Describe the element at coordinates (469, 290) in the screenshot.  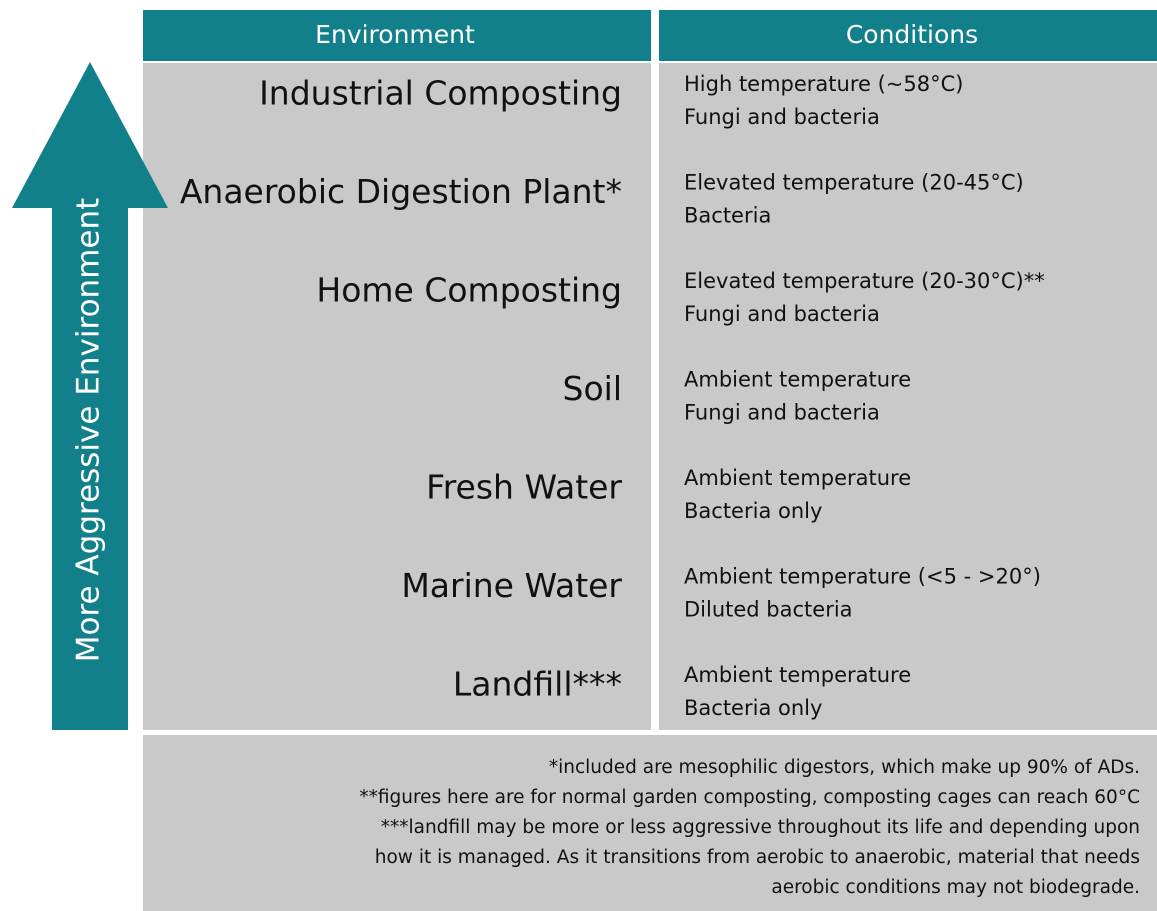
I see `environment-label: Home Composting` at that location.